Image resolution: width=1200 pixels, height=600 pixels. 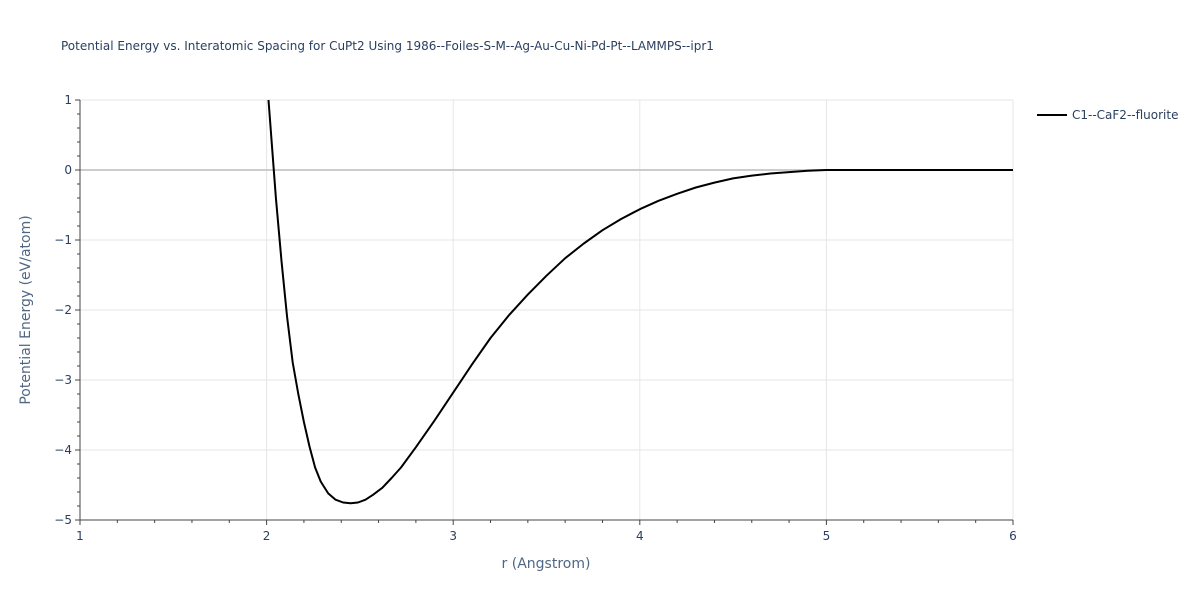 What do you see at coordinates (68, 170) in the screenshot?
I see `y-tick-label: 0` at bounding box center [68, 170].